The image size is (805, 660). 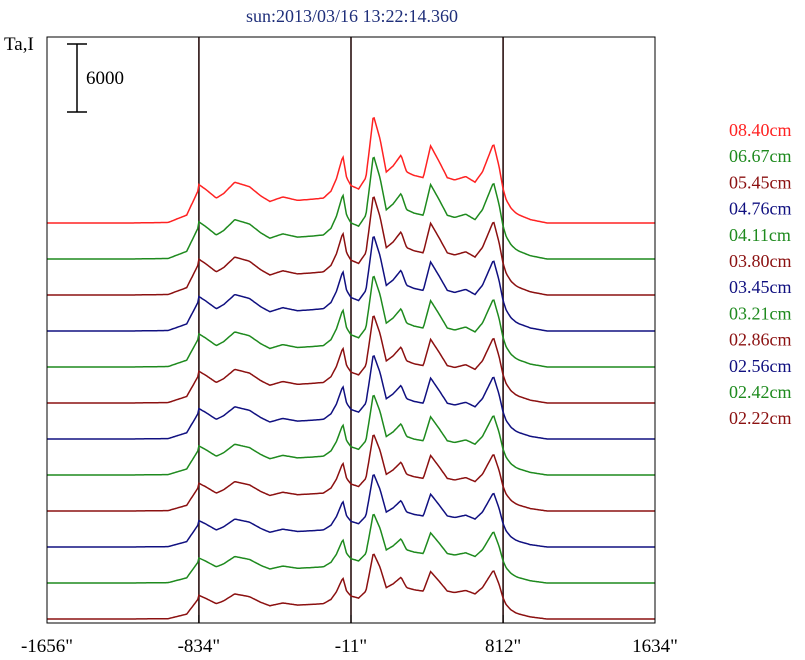 I want to click on series-line-05.45cm, so click(x=351, y=246).